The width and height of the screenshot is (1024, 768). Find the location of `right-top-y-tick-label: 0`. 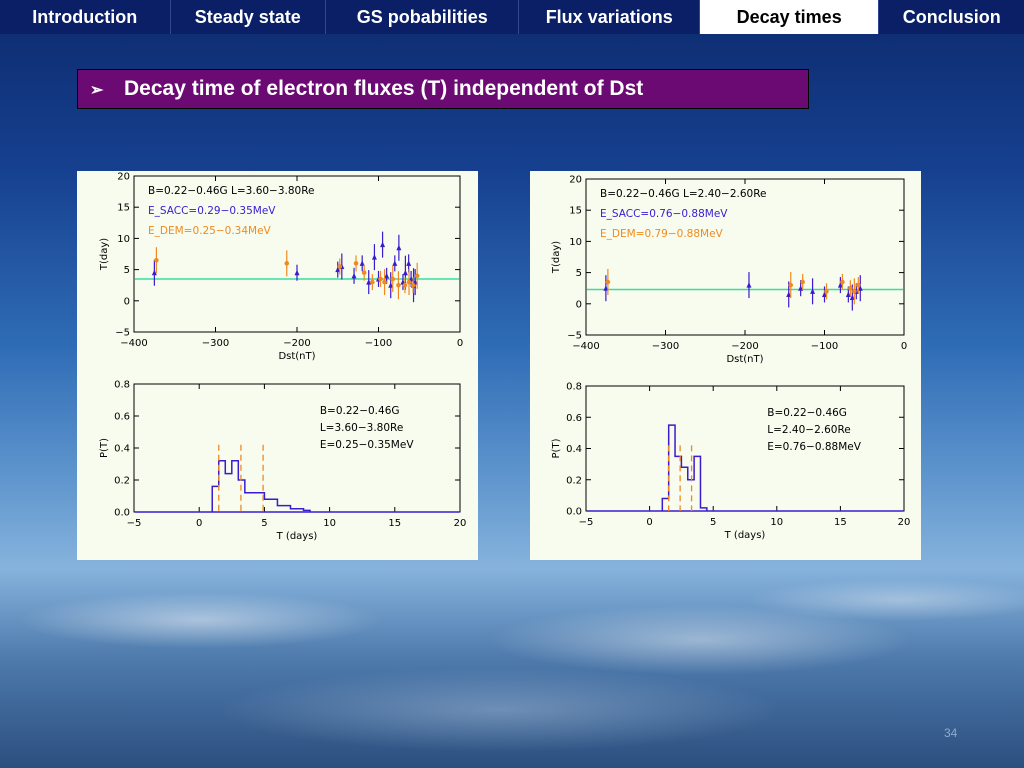

right-top-y-tick-label: 0 is located at coordinates (579, 304).